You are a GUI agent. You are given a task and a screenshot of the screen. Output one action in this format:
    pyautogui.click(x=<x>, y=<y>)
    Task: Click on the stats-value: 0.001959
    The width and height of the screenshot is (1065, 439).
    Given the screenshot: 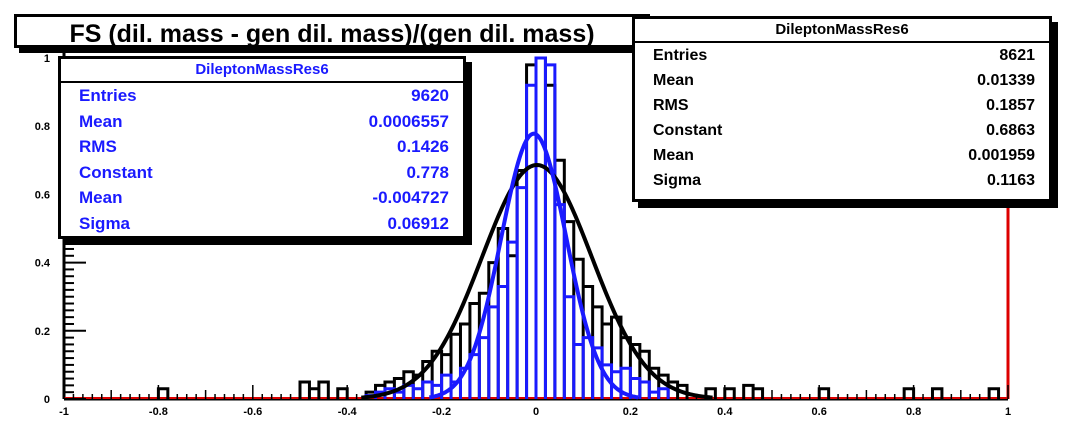 What is the action you would take?
    pyautogui.click(x=1001, y=155)
    